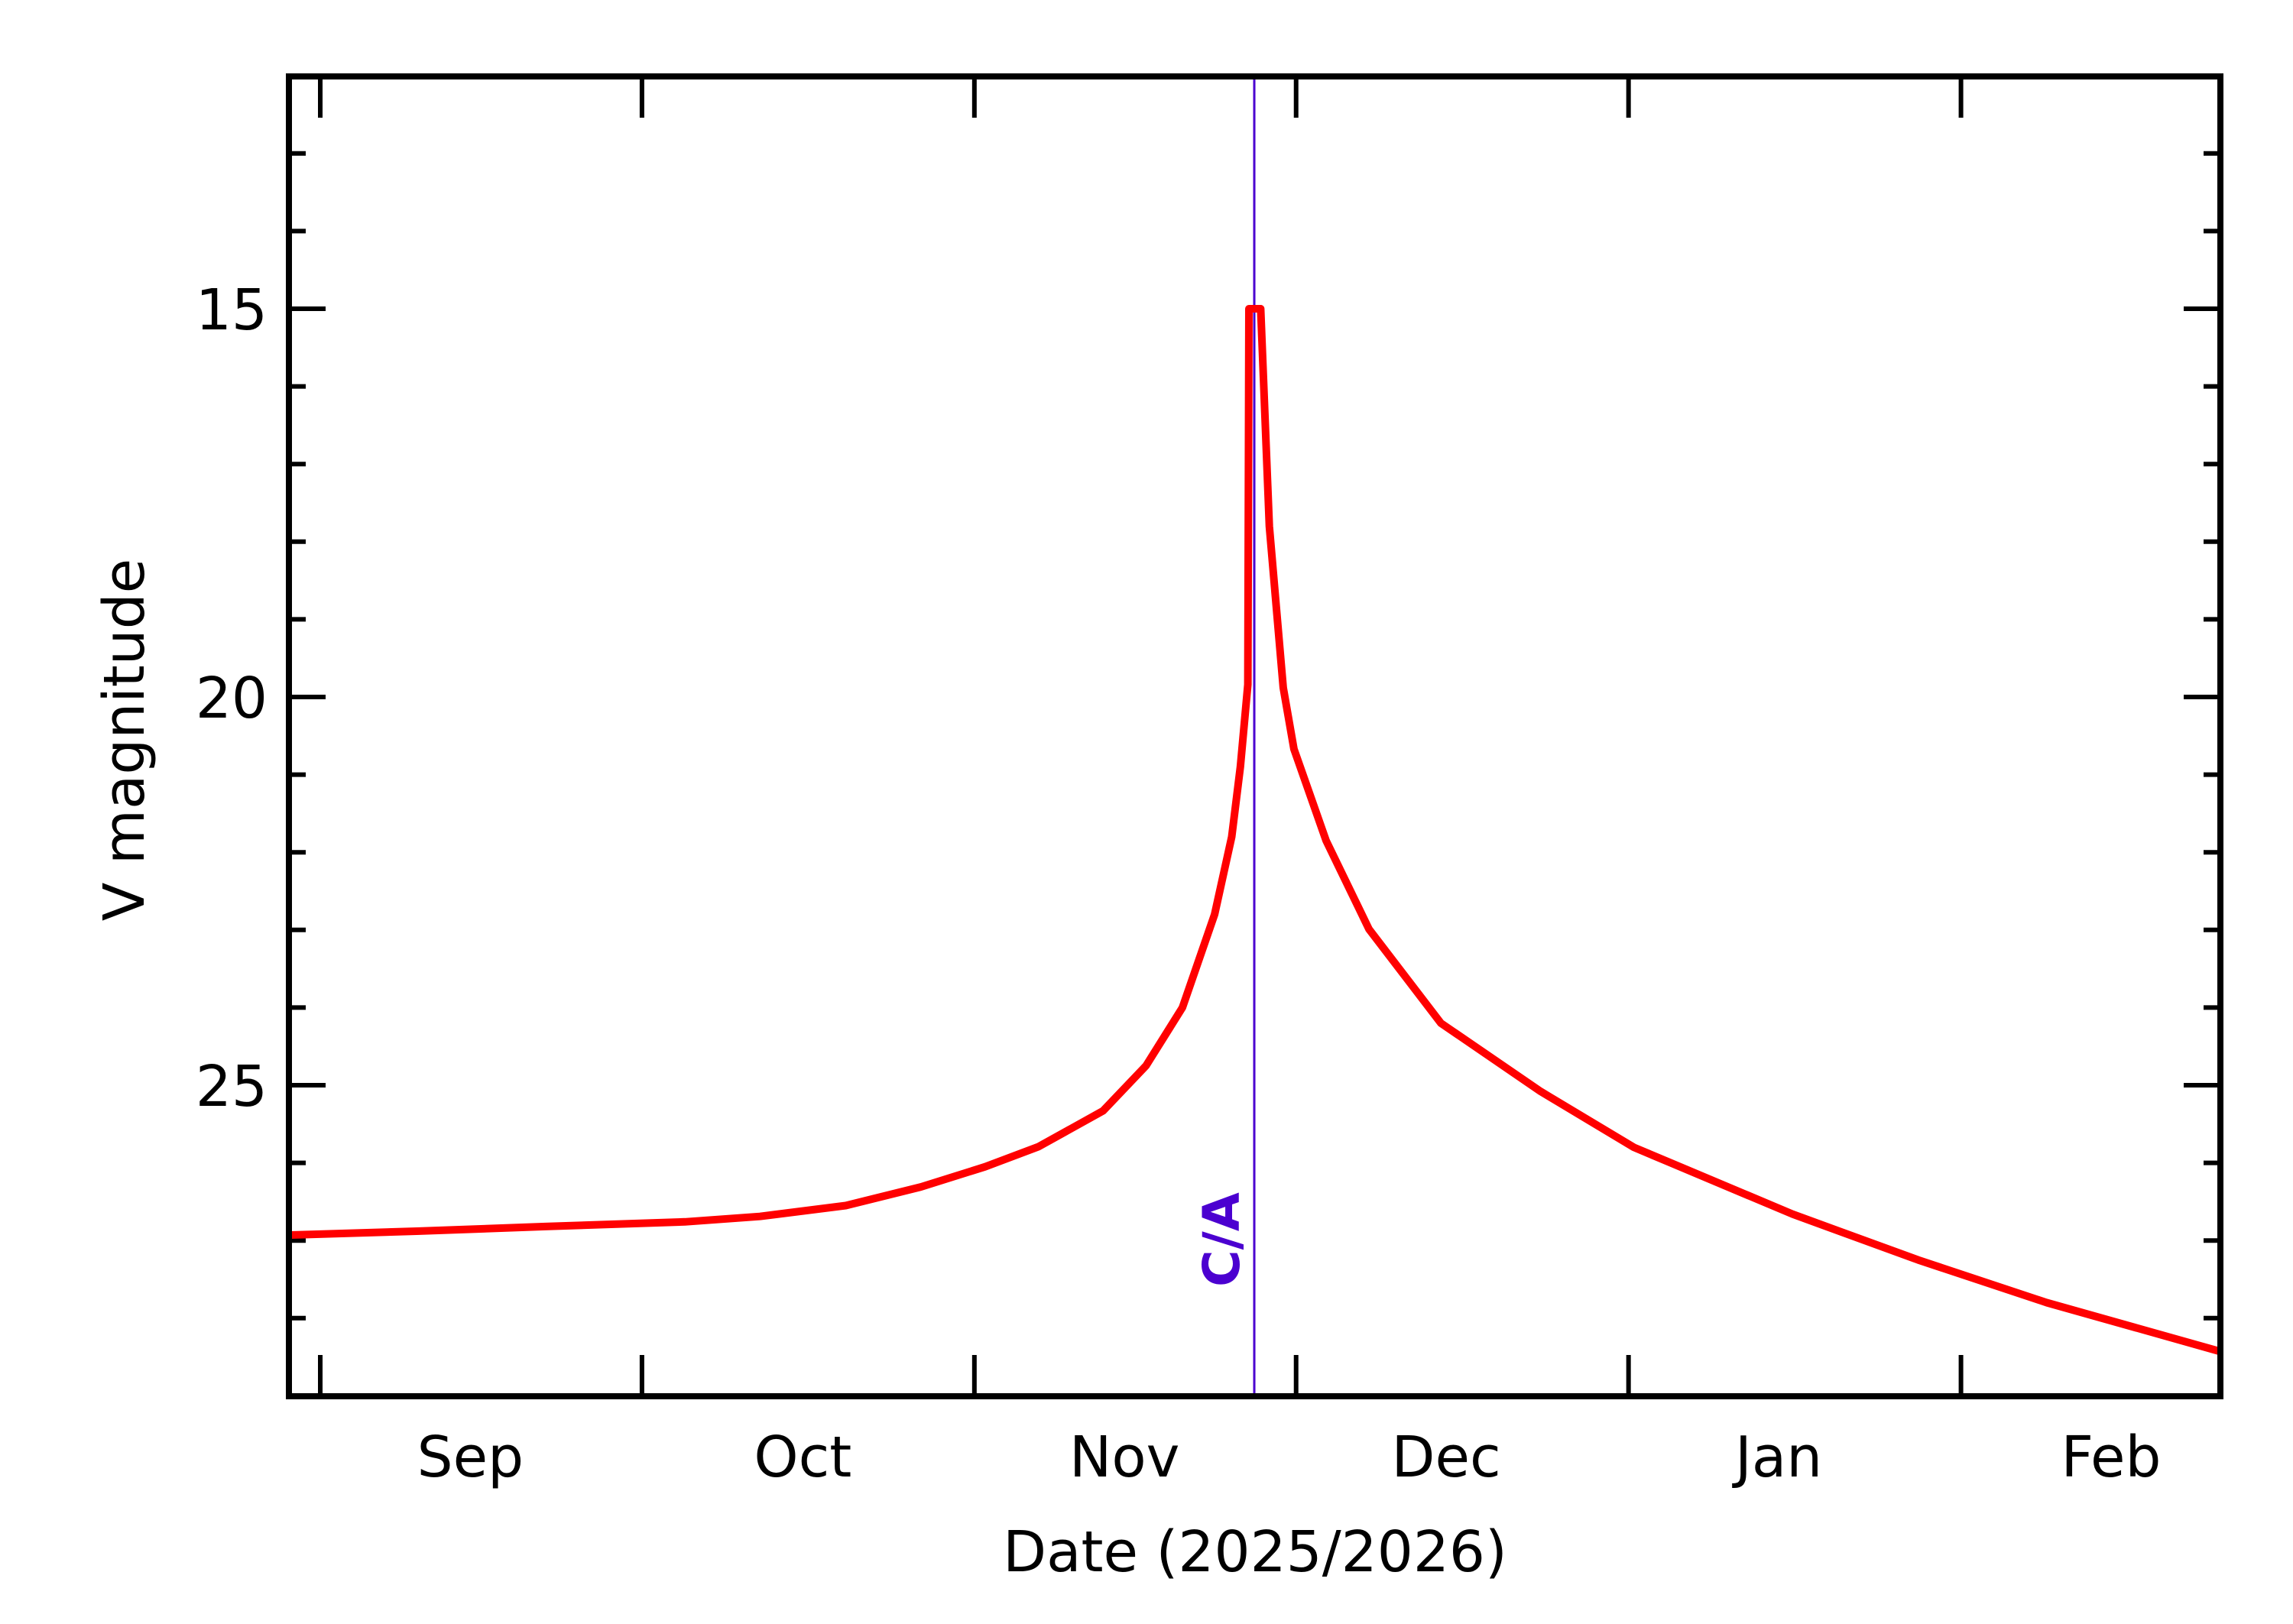  I want to click on x-tick-label: Feb, so click(2111, 1457).